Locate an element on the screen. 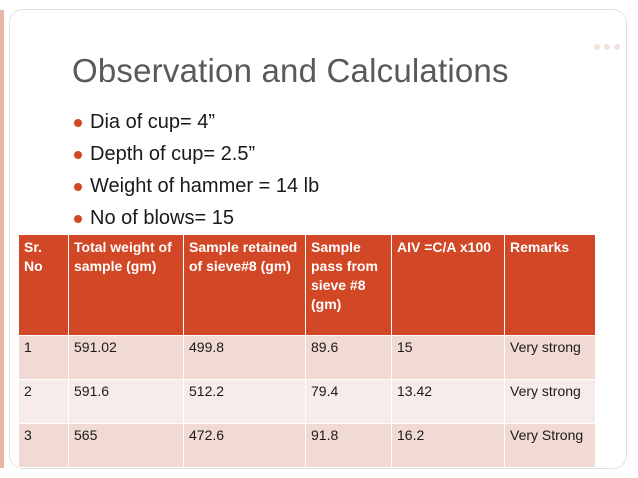  cell-sample-retained: 472.6 is located at coordinates (244, 445).